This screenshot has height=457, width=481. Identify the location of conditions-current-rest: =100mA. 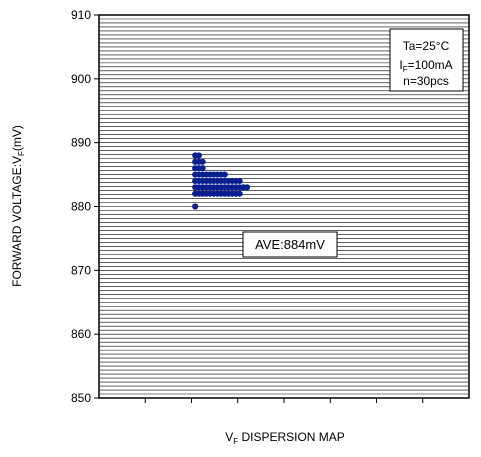
(430, 65).